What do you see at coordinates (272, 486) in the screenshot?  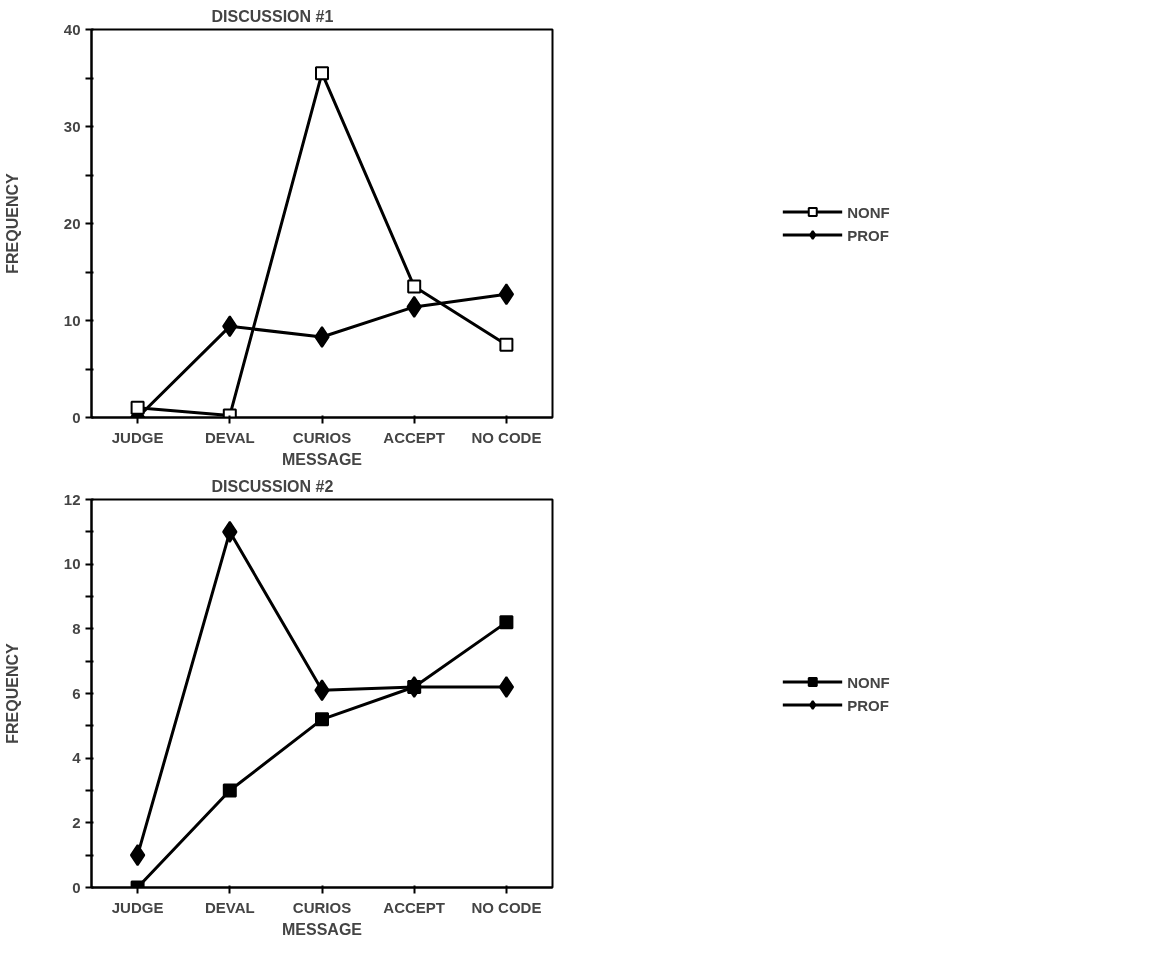 I see `chart-title: DISCUSSION #2` at bounding box center [272, 486].